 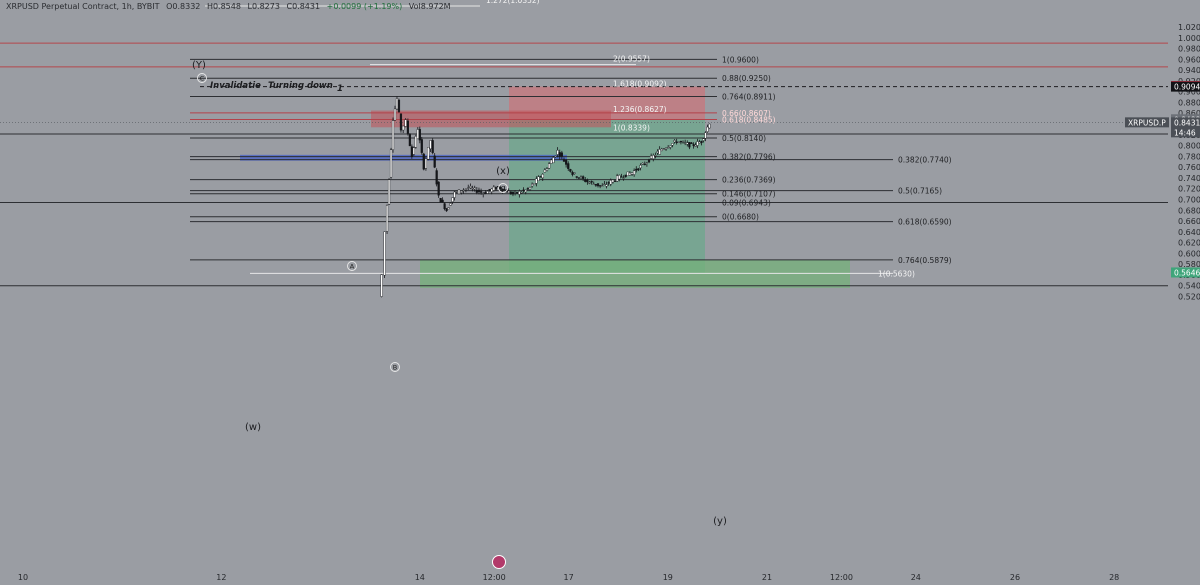 I want to click on wave-label: (Y), so click(x=199, y=65).